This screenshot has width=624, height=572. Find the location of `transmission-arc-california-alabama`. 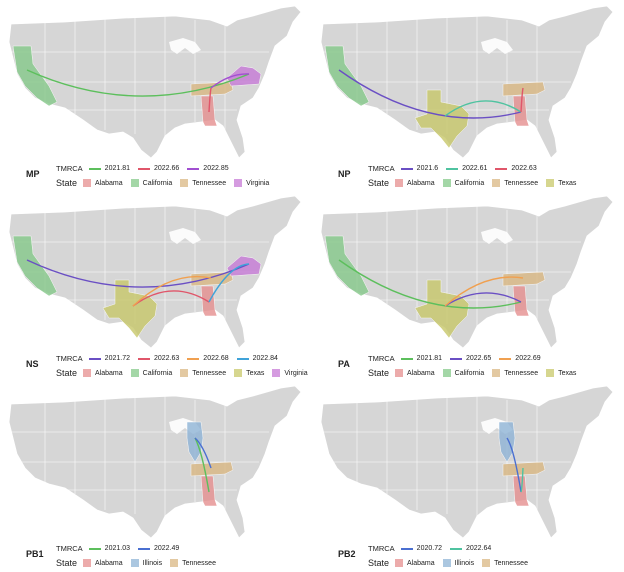

transmission-arc-california-alabama is located at coordinates (430, 94).